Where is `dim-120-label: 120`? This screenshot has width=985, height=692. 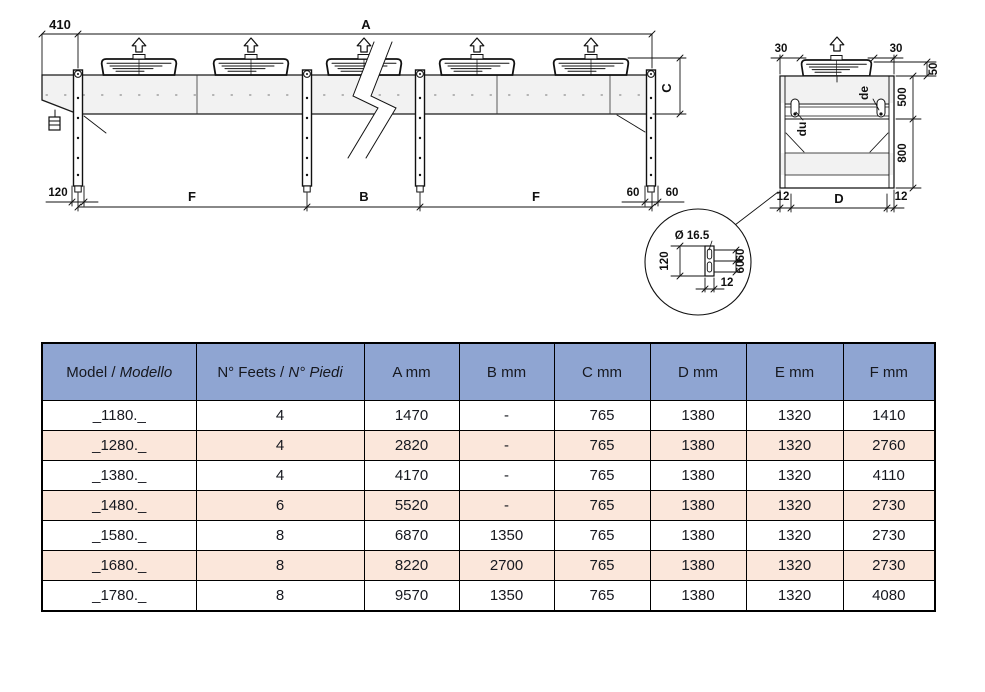 dim-120-label: 120 is located at coordinates (57, 193).